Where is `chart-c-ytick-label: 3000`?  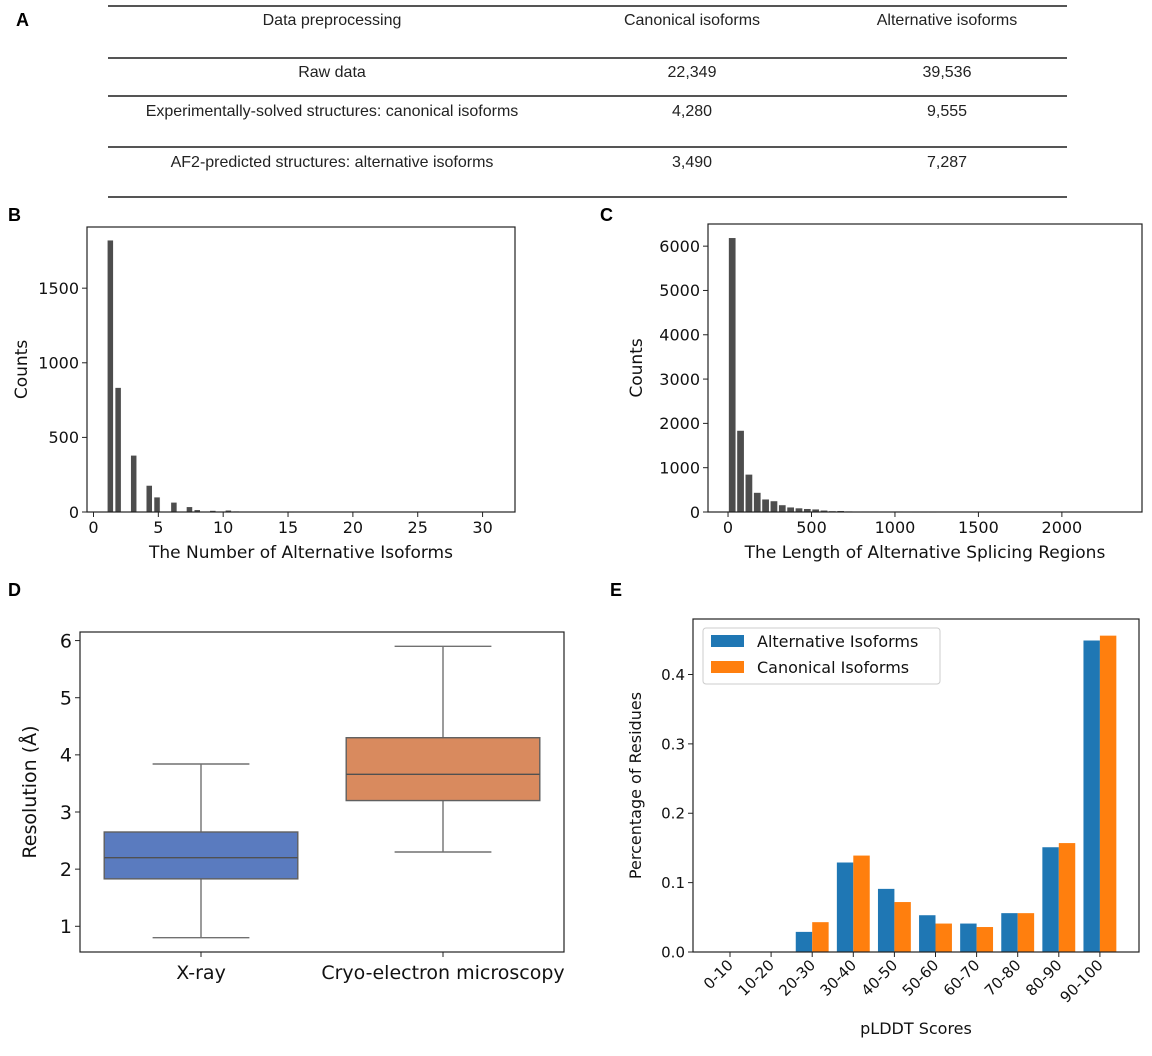
chart-c-ytick-label: 3000 is located at coordinates (679, 379).